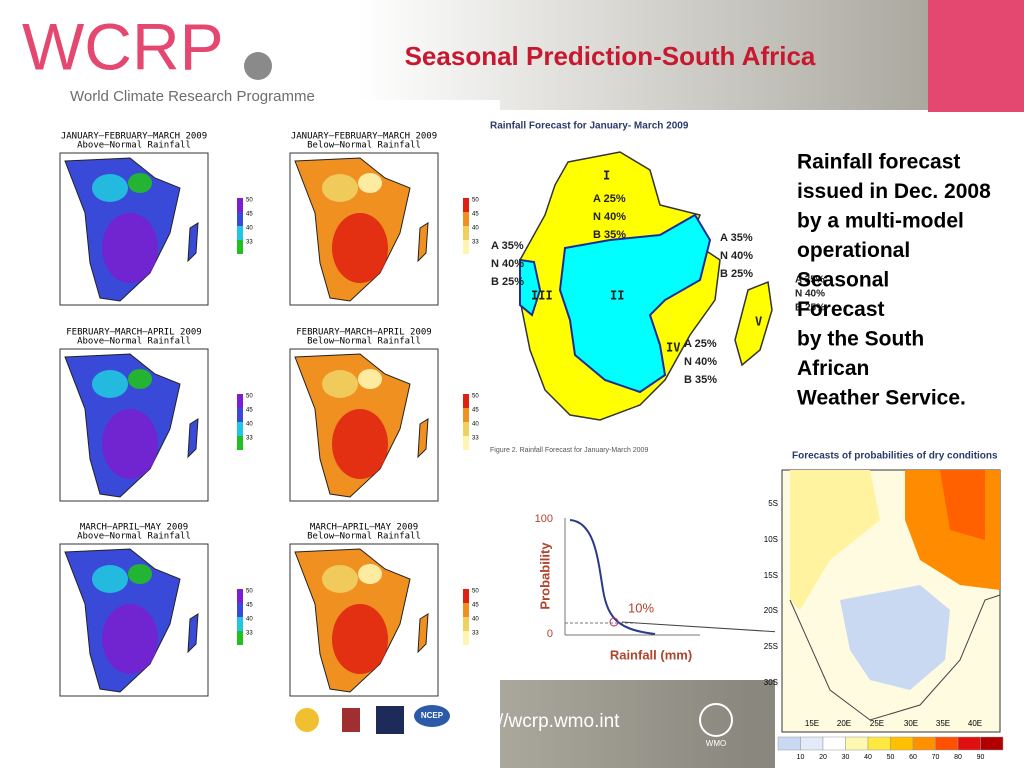  What do you see at coordinates (771, 539) in the screenshot?
I see `lat-label: 10S` at bounding box center [771, 539].